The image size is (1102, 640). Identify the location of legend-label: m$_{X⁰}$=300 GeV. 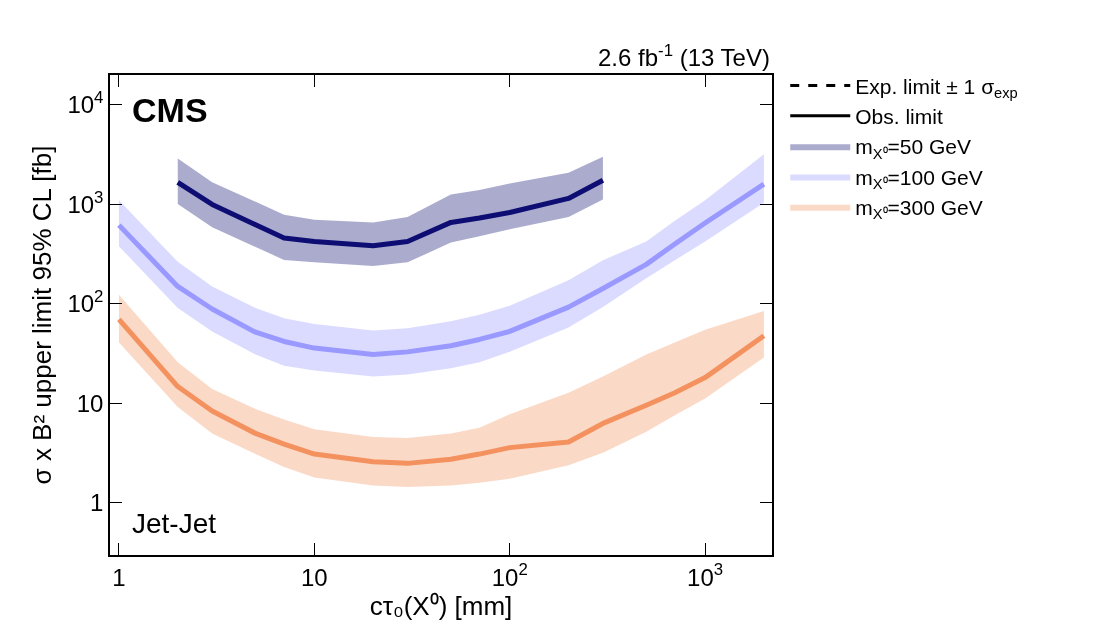
(919, 209).